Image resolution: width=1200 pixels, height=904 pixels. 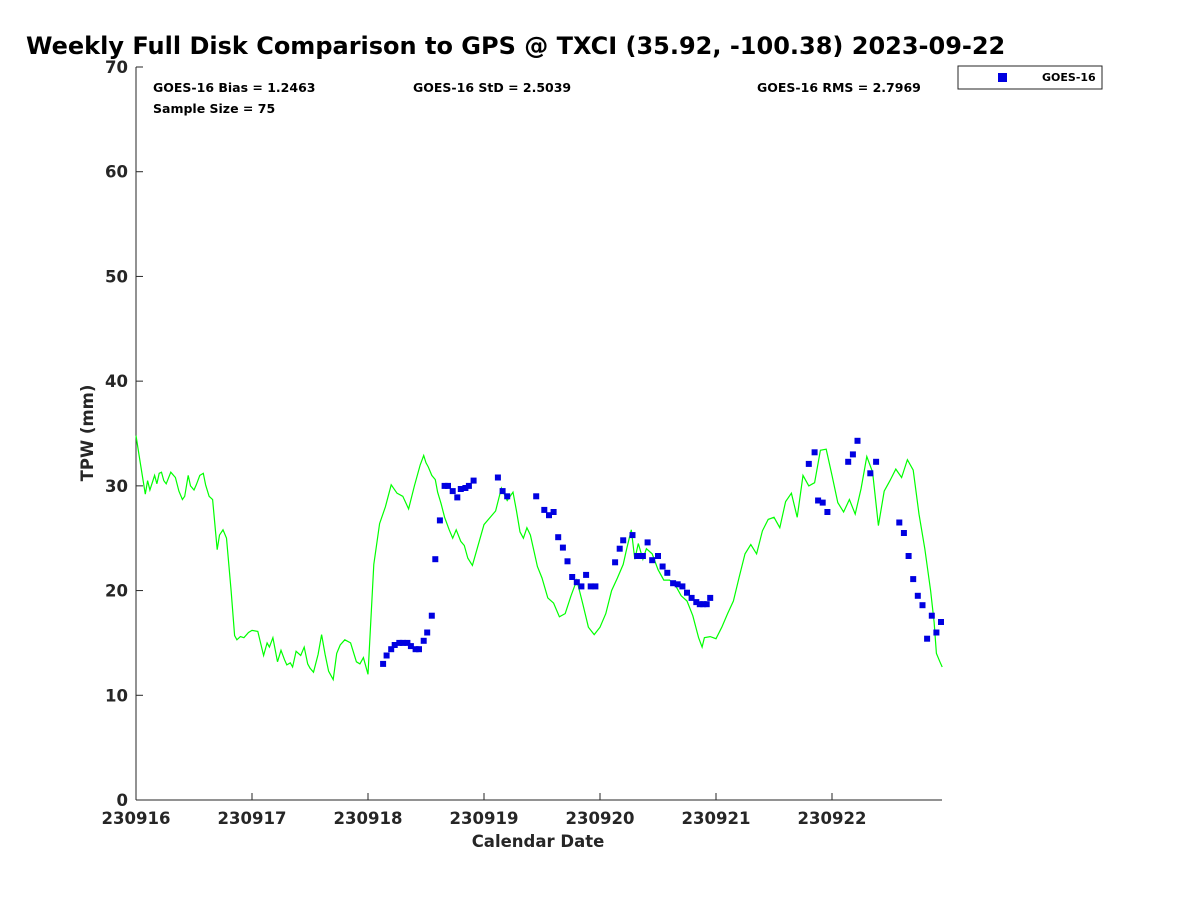 What do you see at coordinates (1069, 77) in the screenshot?
I see `legend-label-goes-16: GOES-16` at bounding box center [1069, 77].